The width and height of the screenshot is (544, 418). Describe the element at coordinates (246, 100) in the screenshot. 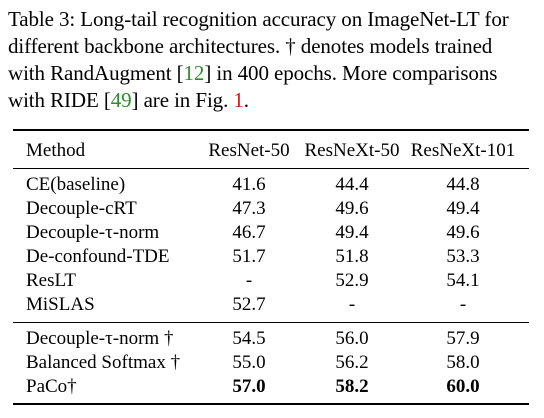

I see `caption-text: .` at that location.